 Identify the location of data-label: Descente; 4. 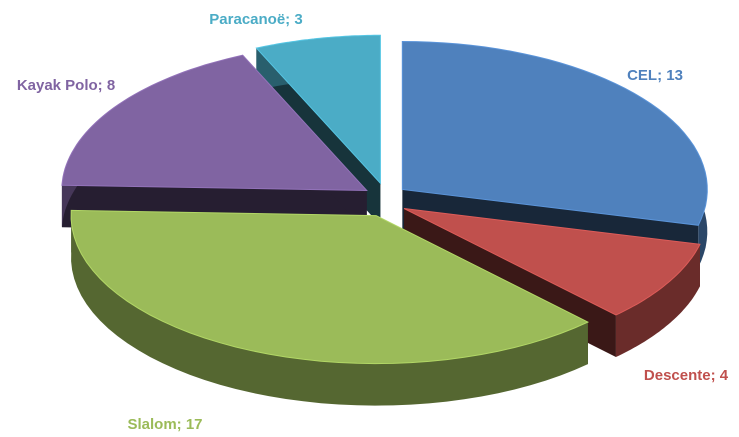
(686, 375).